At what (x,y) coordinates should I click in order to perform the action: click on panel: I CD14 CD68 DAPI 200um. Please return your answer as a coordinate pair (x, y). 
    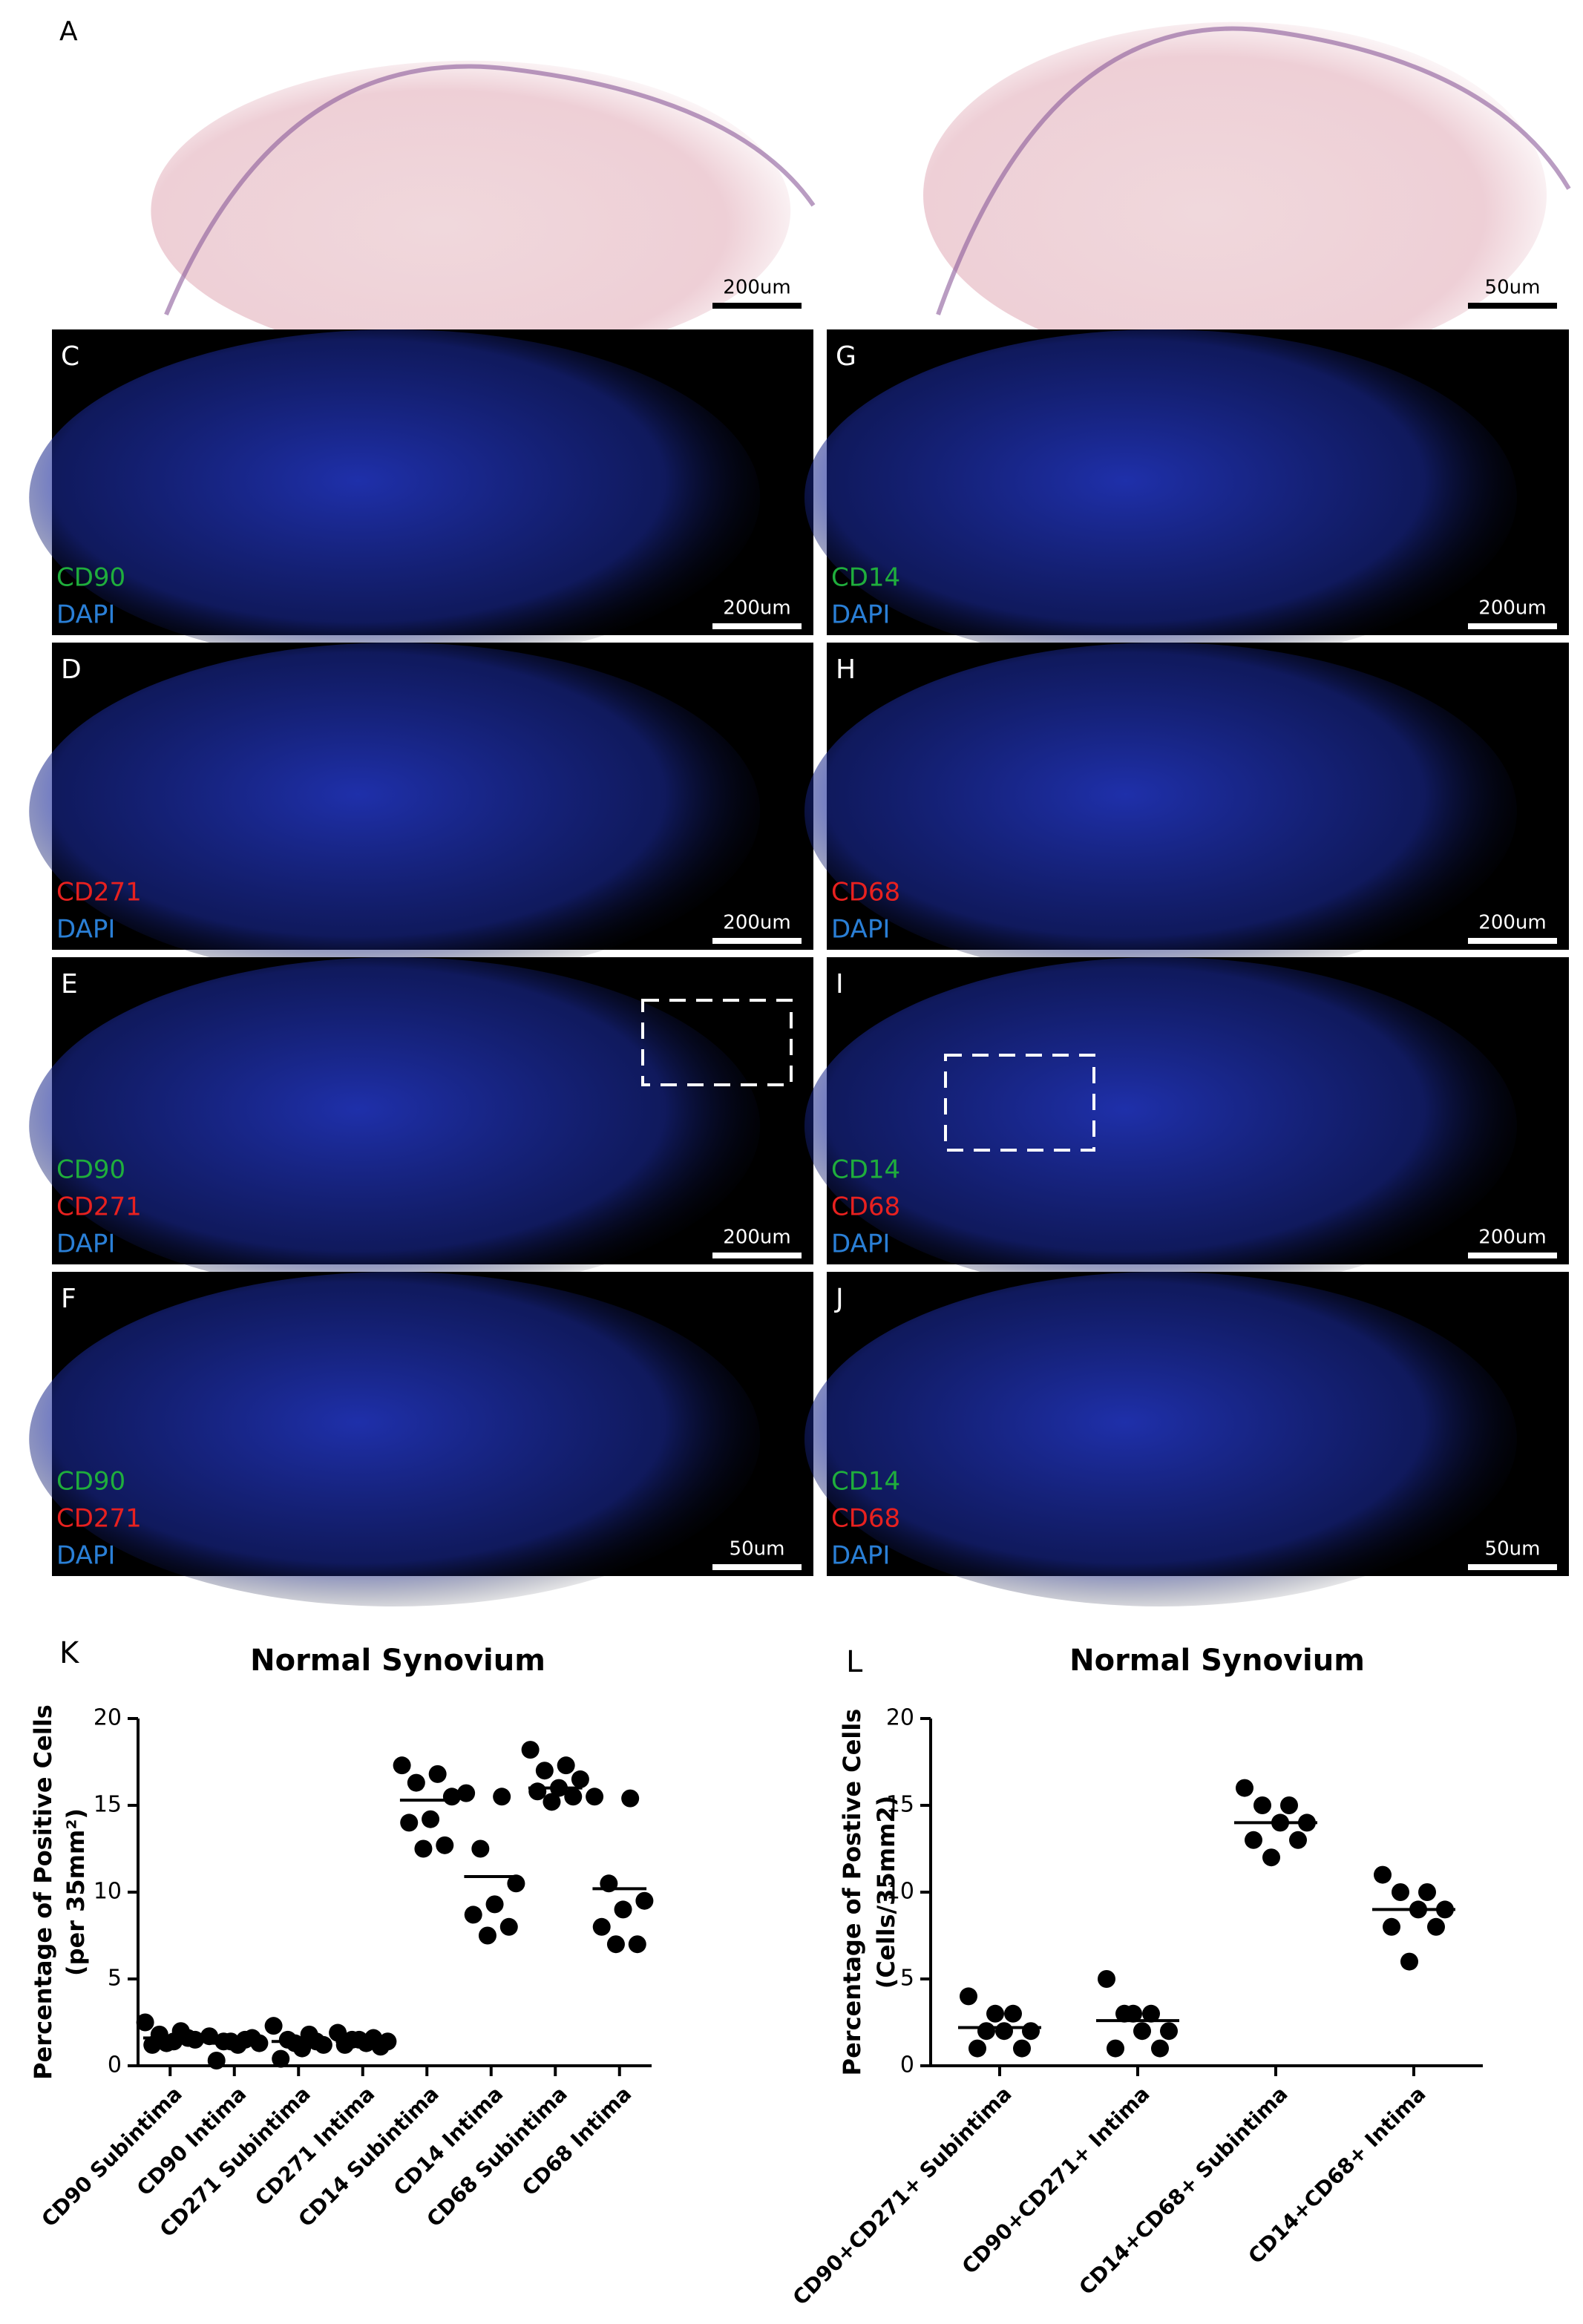
    Looking at the image, I should click on (1187, 1126).